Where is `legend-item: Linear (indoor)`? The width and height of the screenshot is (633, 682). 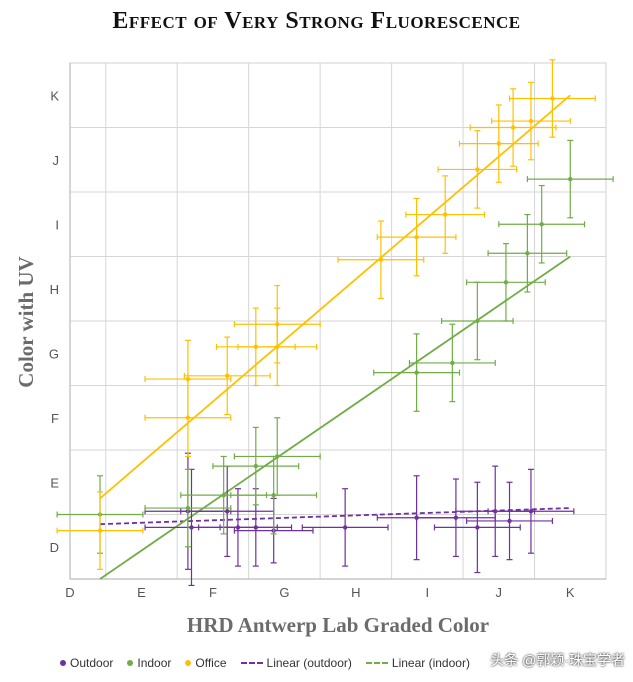 legend-item: Linear (indoor) is located at coordinates (417, 663).